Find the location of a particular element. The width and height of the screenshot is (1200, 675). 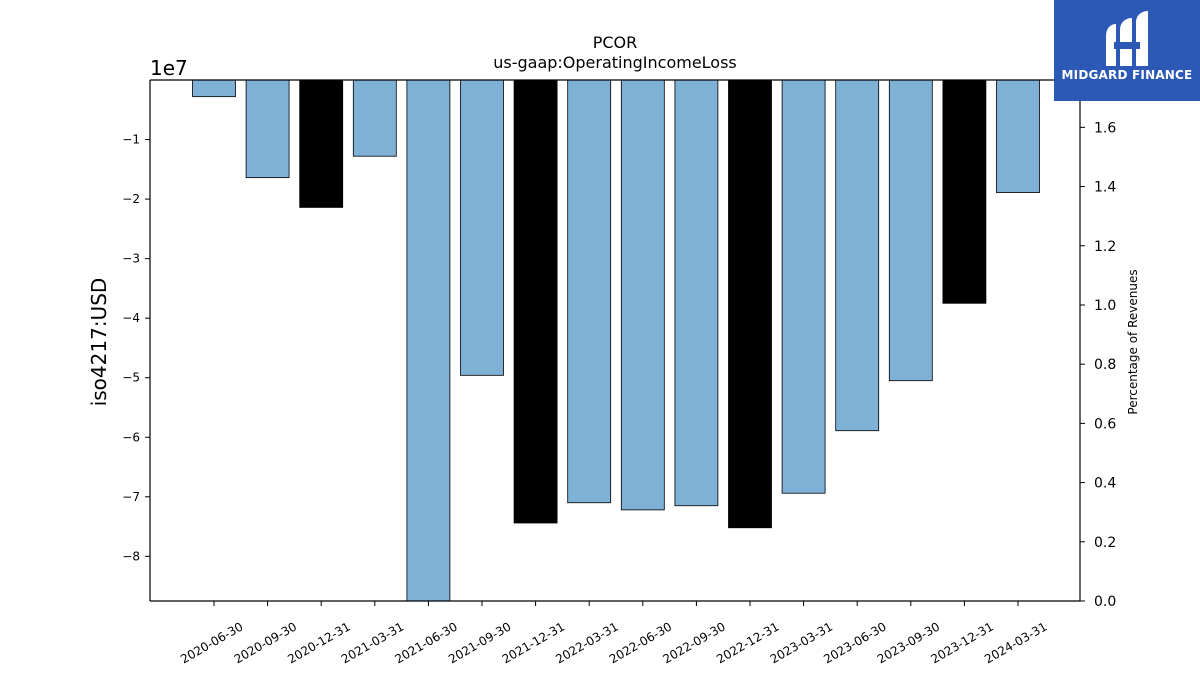

y2-tick-label: 1.6 is located at coordinates (1105, 128).